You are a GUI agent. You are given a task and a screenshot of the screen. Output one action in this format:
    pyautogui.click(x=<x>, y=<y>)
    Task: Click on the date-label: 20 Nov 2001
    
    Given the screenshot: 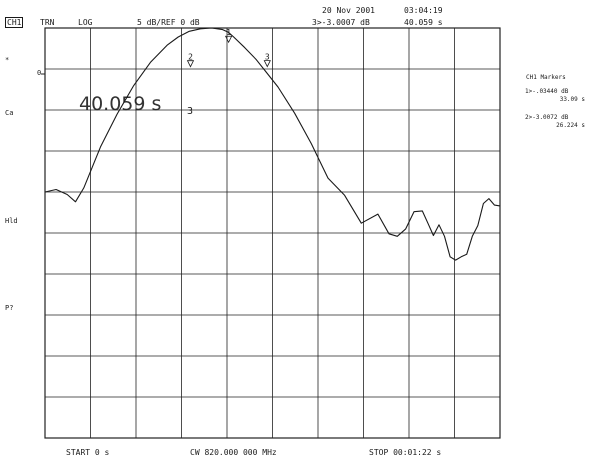 What is the action you would take?
    pyautogui.click(x=348, y=10)
    